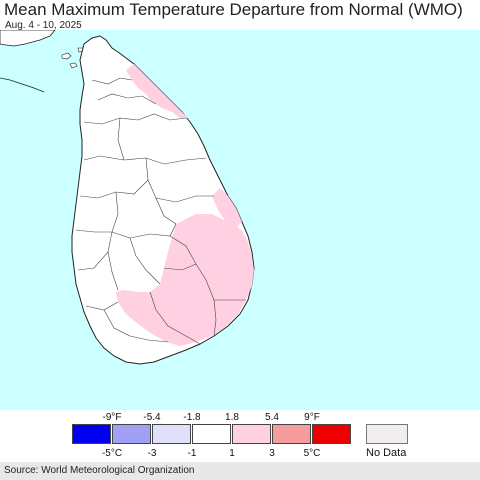  Describe the element at coordinates (152, 453) in the screenshot. I see `legend-c-tick: -3` at that location.